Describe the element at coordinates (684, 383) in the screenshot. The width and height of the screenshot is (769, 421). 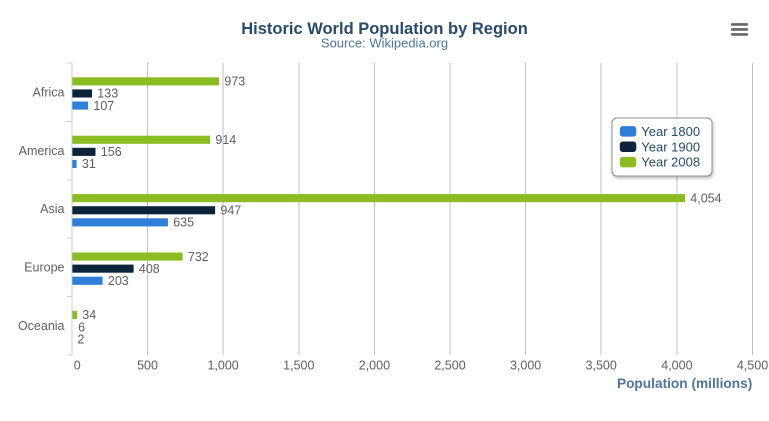
I see `svg-text: Population (millions)` at that location.